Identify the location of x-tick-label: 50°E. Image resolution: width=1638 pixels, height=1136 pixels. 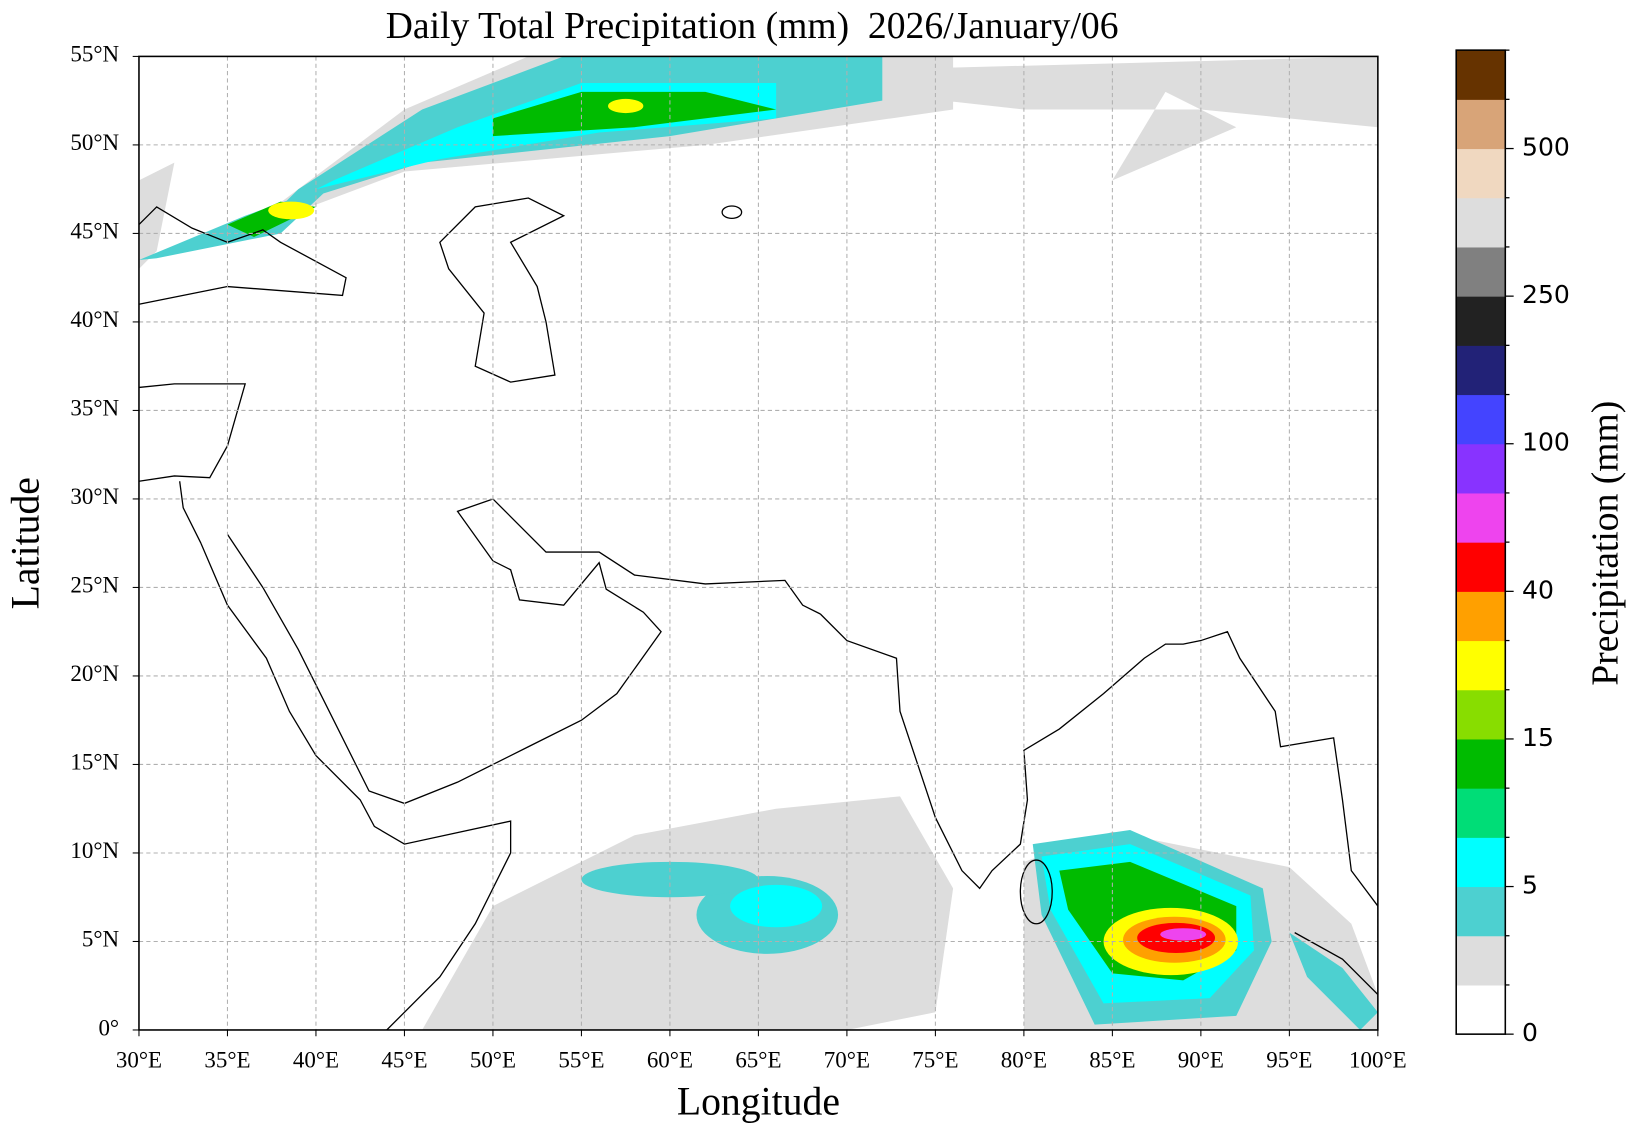
(493, 1060).